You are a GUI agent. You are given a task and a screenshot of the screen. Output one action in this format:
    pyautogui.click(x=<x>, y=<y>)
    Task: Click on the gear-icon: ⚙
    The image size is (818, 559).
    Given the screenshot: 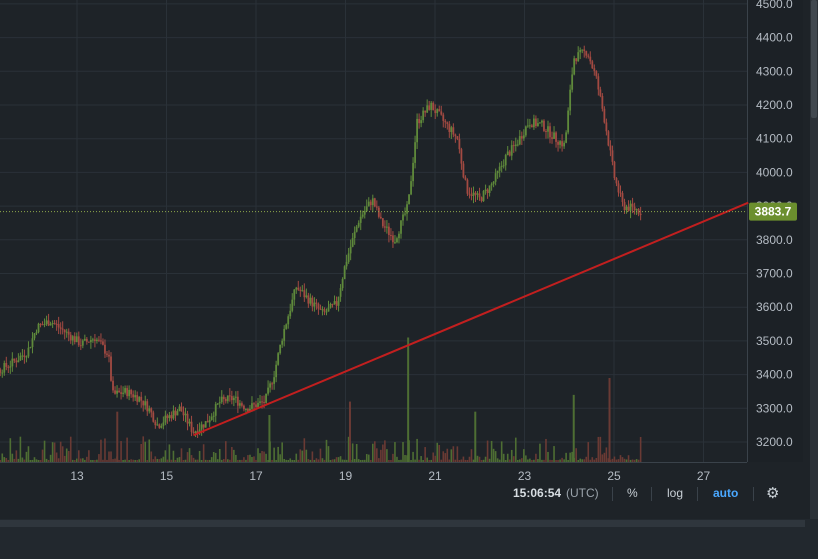 What is the action you would take?
    pyautogui.click(x=773, y=493)
    